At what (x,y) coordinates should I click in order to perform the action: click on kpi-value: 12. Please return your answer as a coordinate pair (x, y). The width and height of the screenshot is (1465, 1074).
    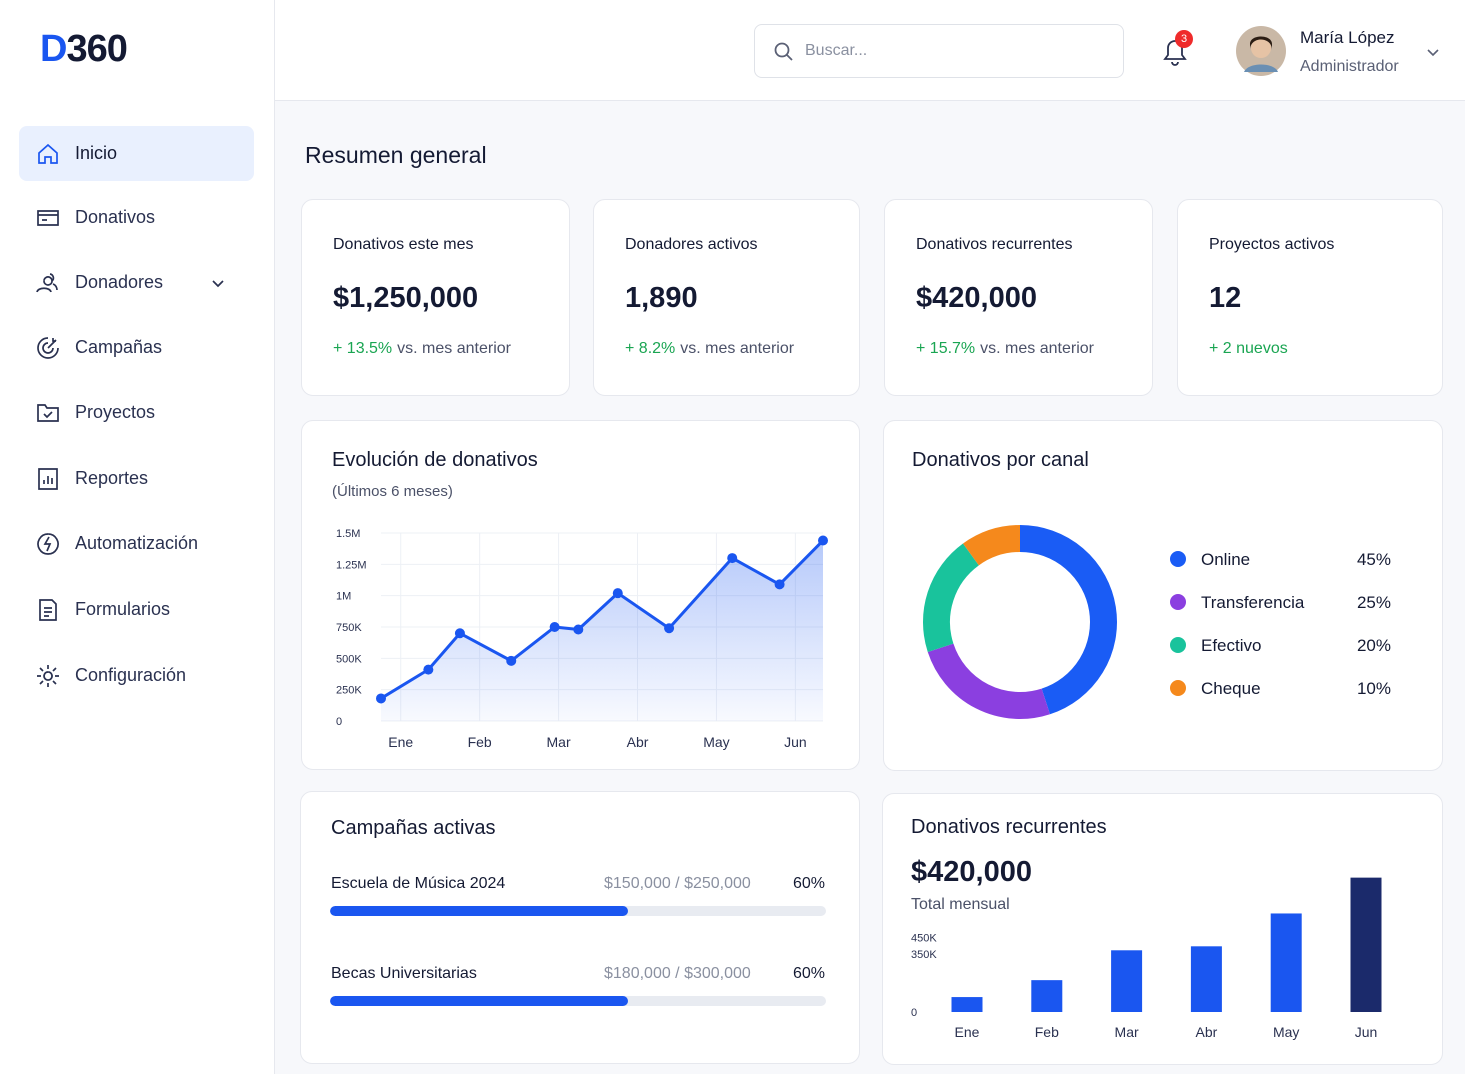
    Looking at the image, I should click on (1225, 298).